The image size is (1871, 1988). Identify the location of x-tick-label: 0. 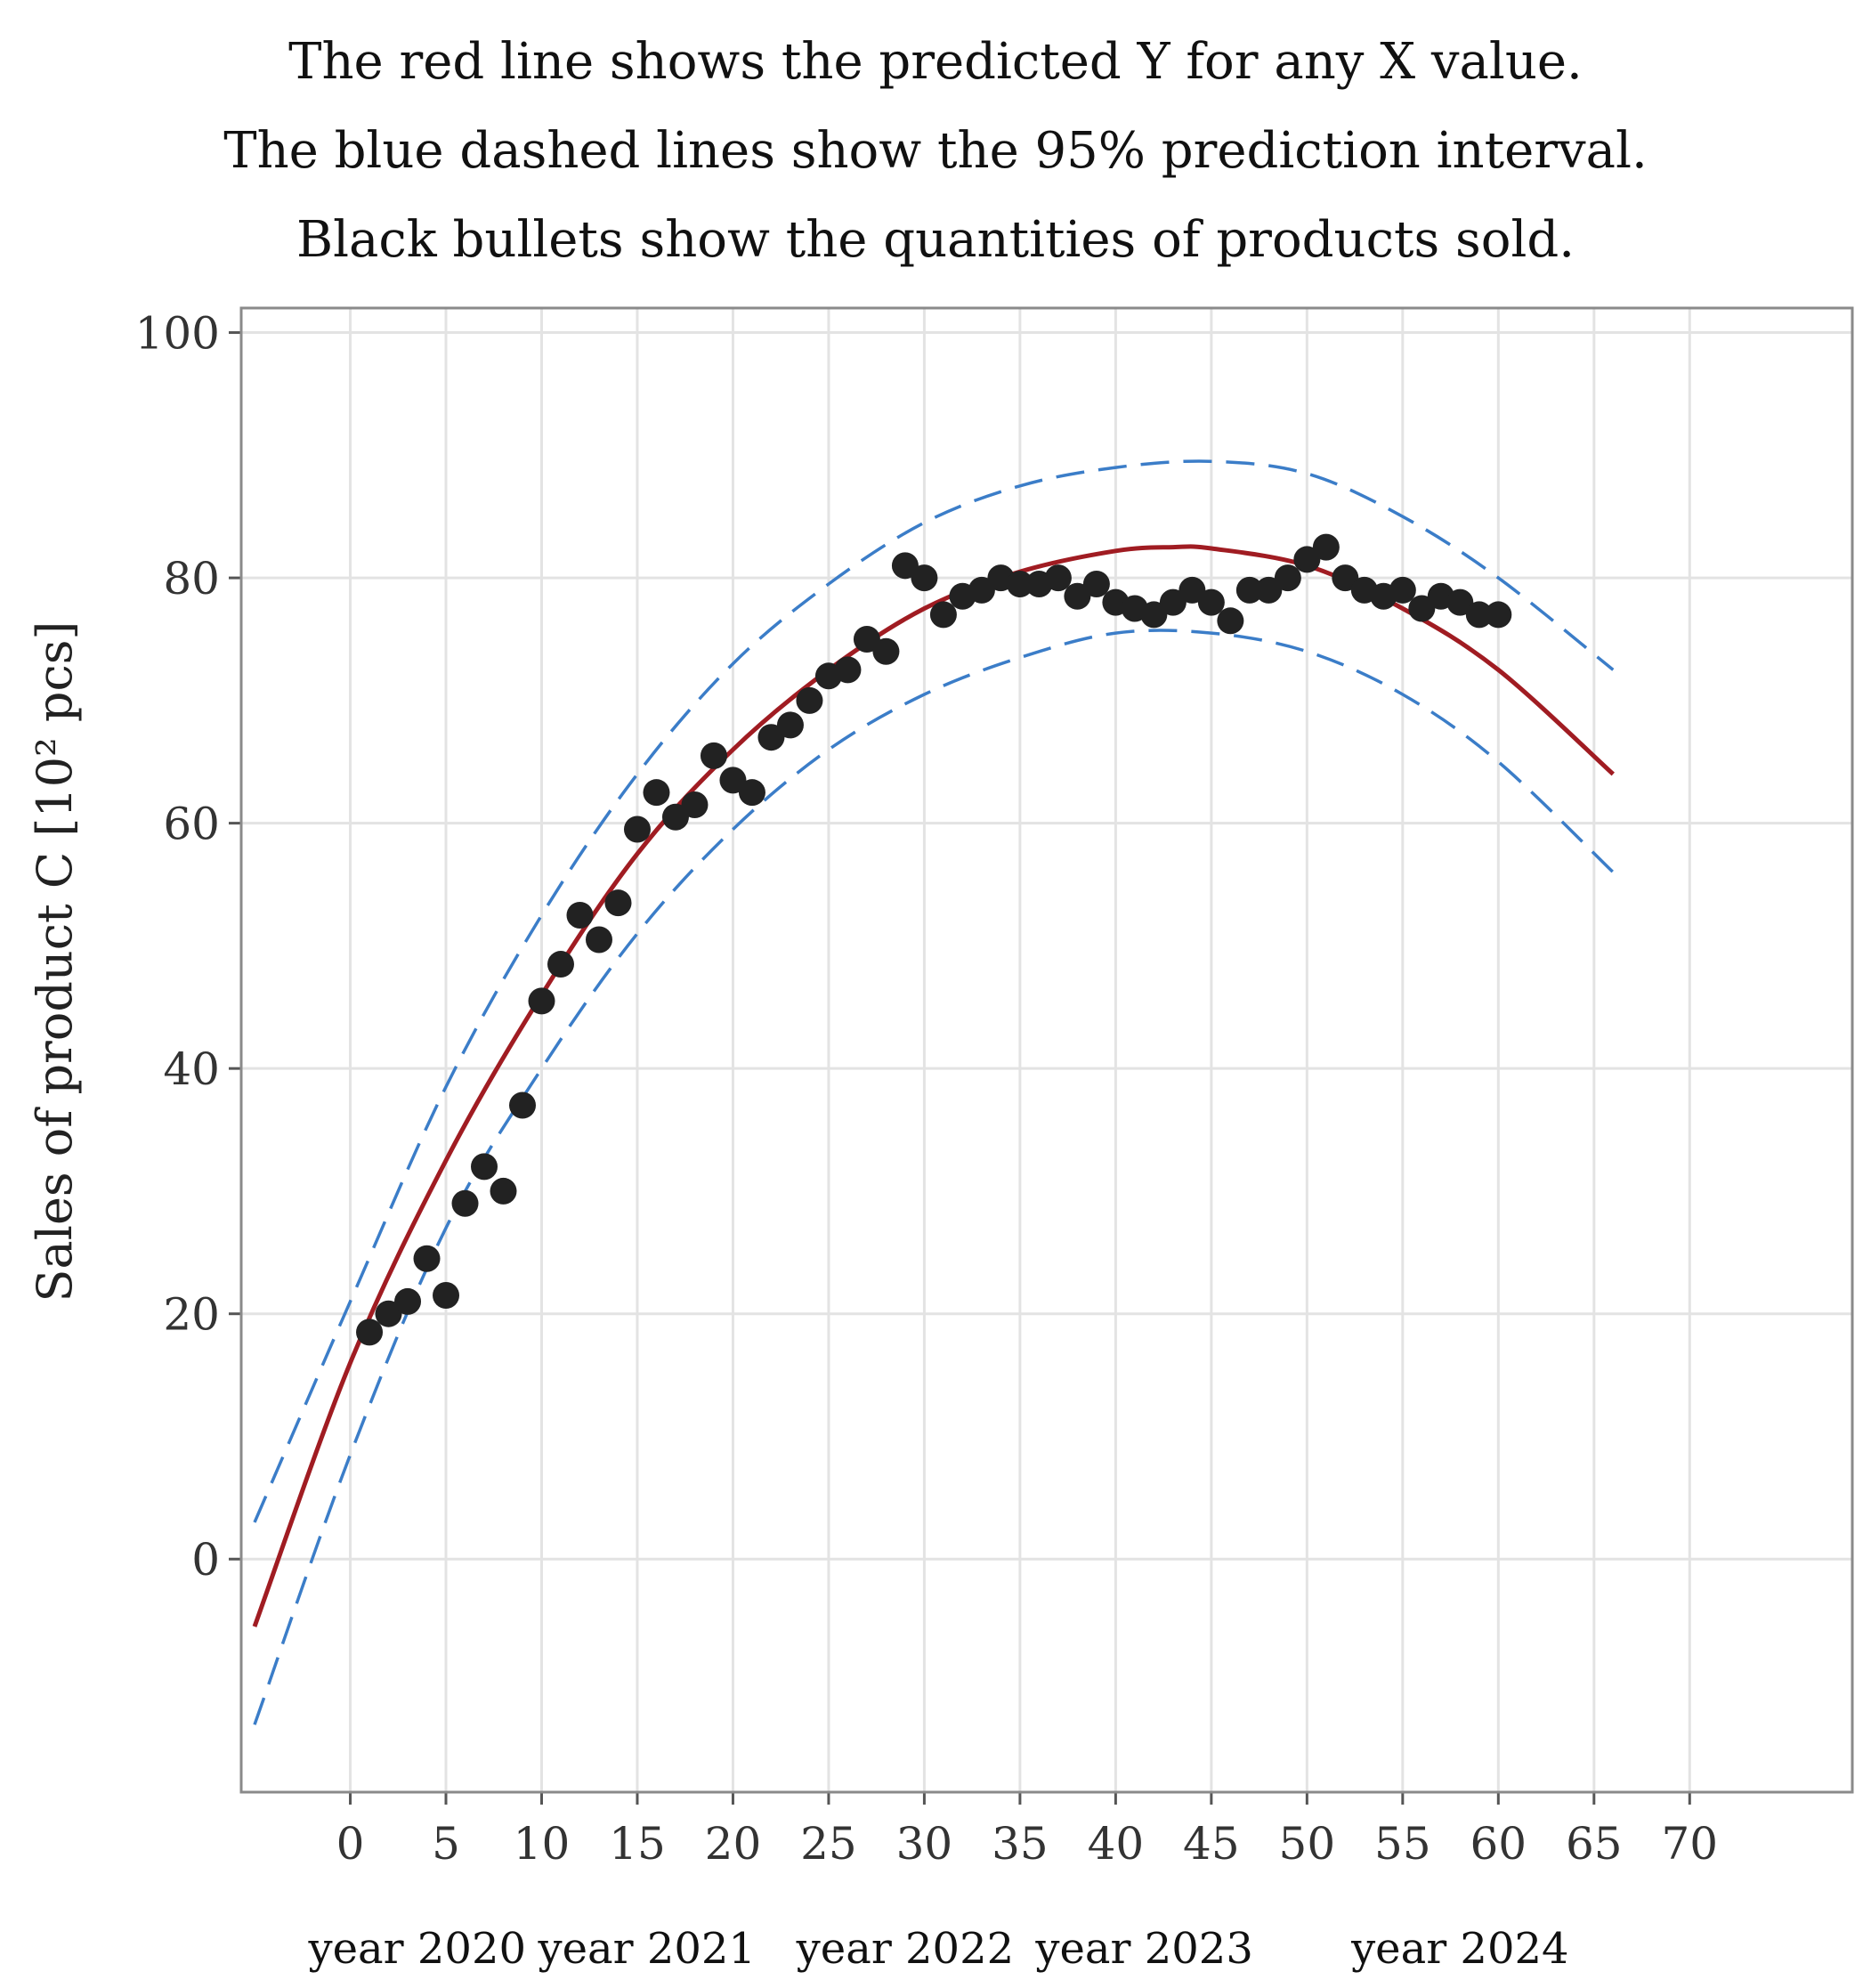
(350, 1844).